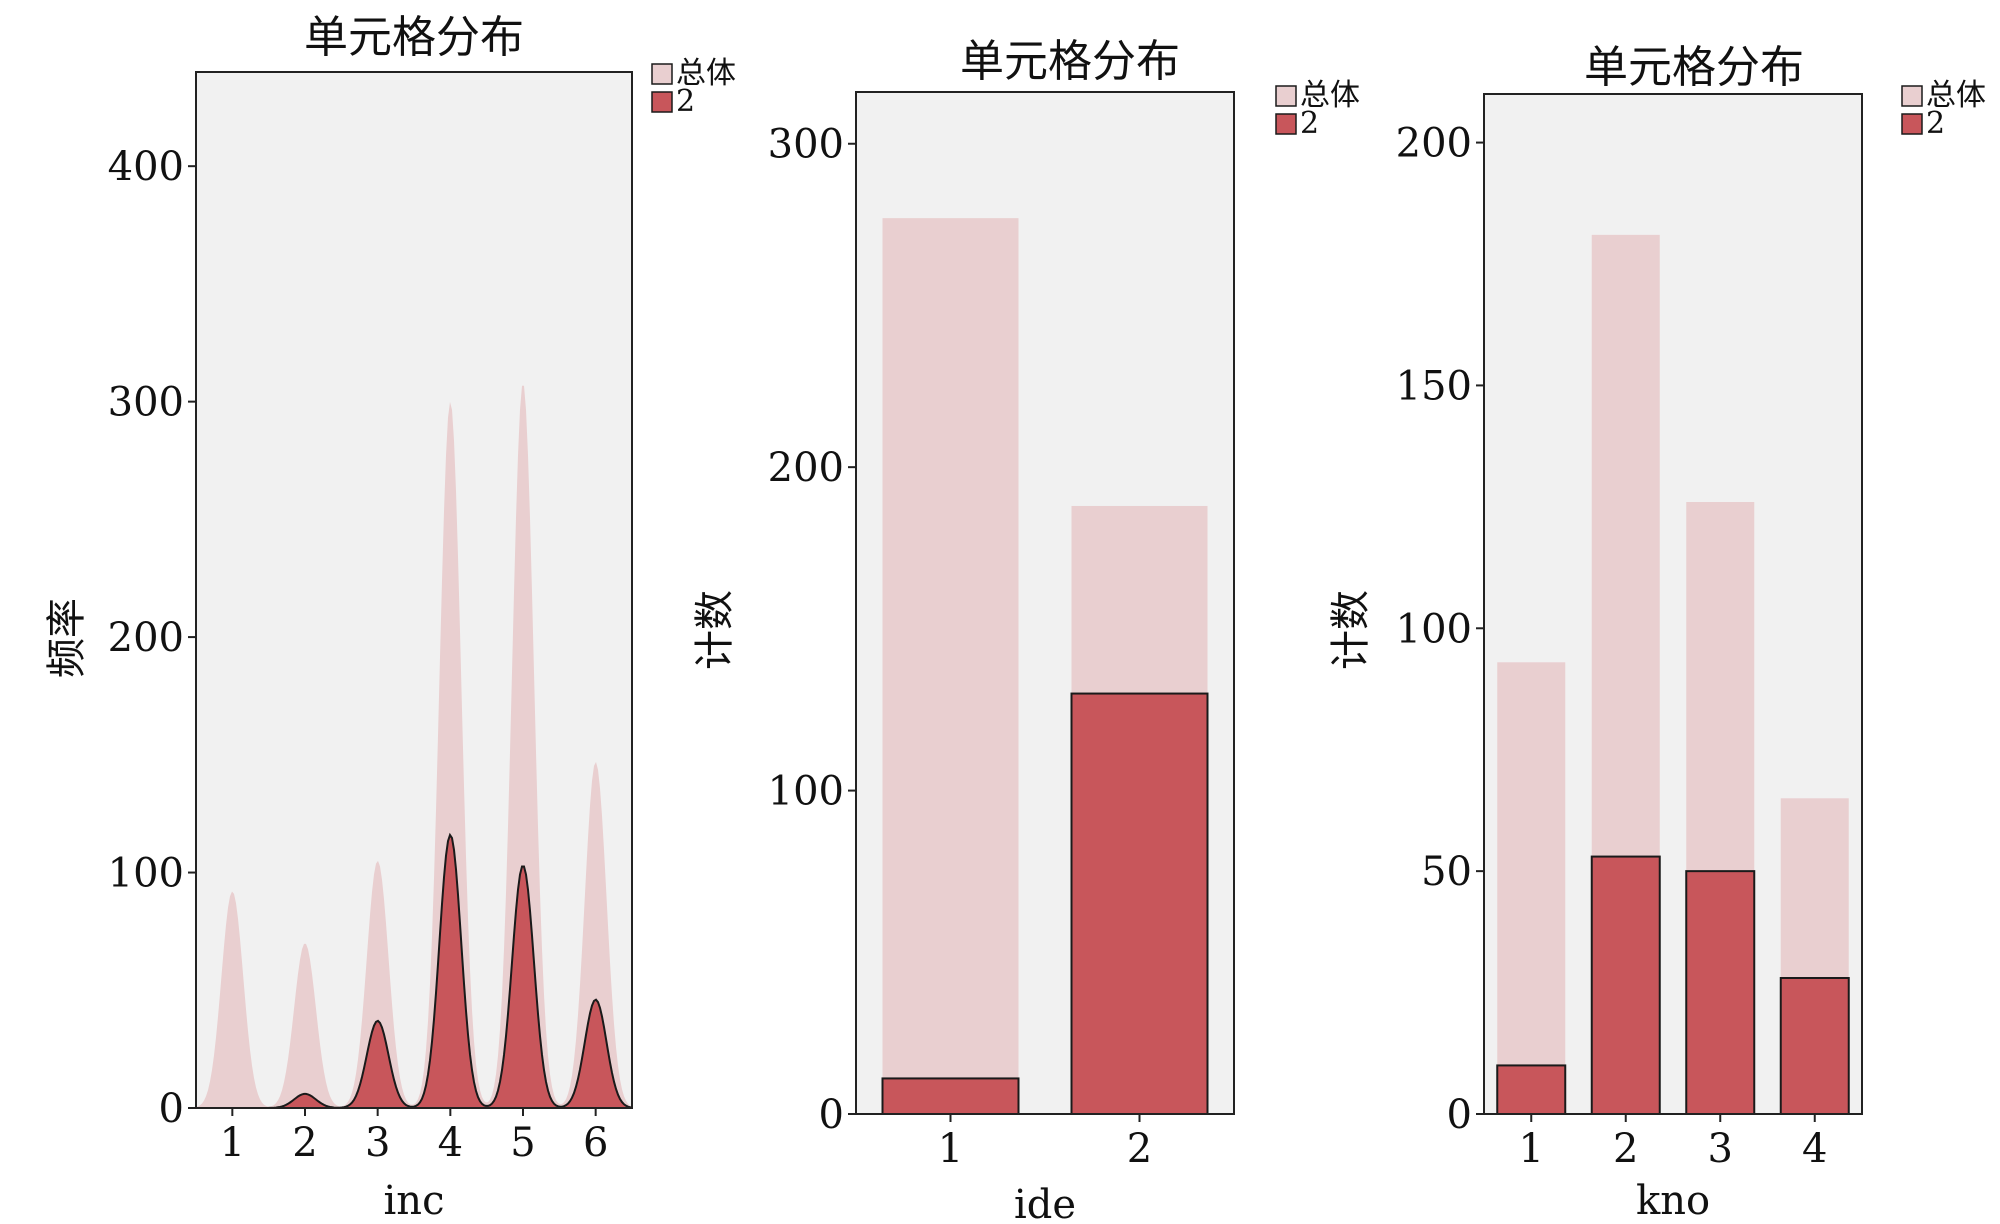  What do you see at coordinates (1673, 1201) in the screenshot?
I see `x-axis-label: kno` at bounding box center [1673, 1201].